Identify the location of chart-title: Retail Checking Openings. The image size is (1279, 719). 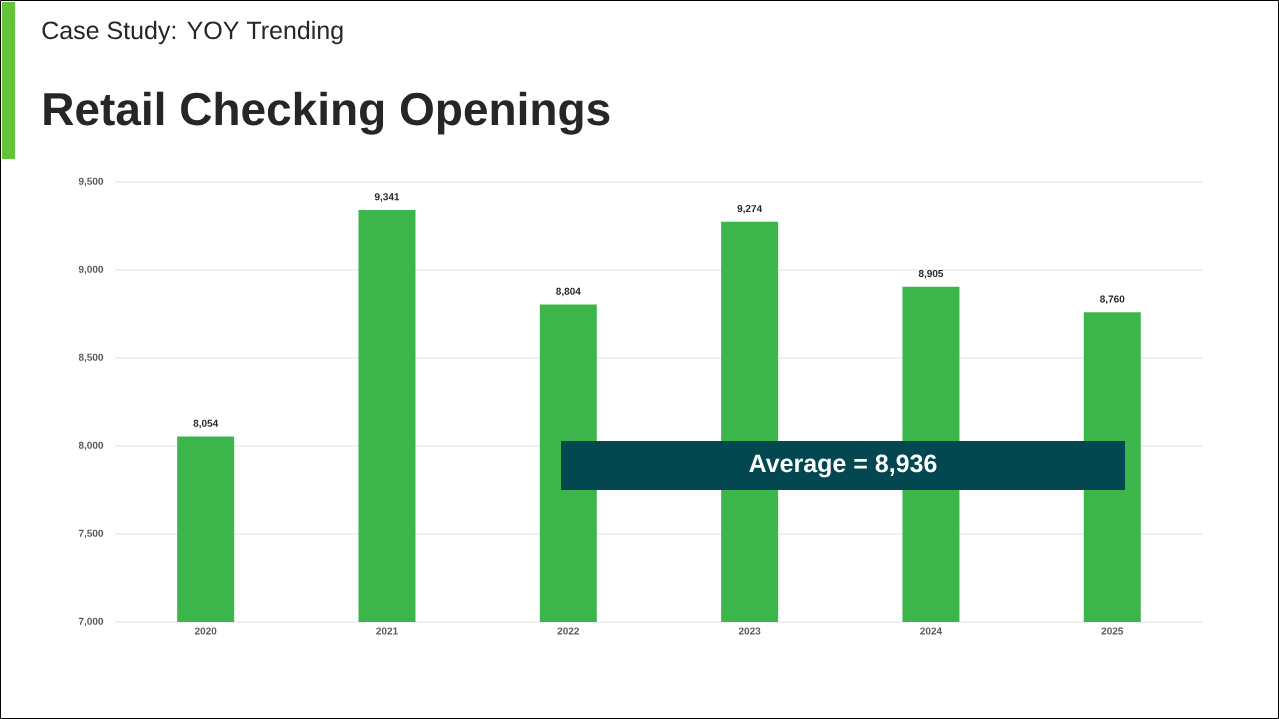
(327, 113).